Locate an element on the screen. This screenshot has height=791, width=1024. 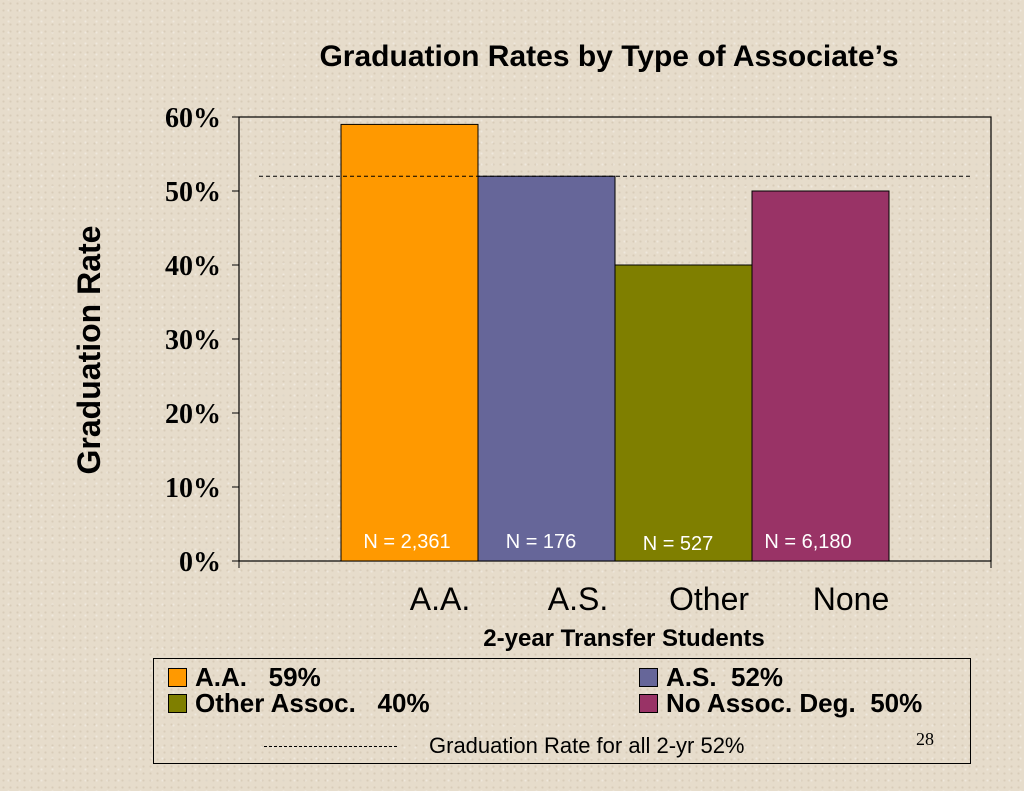
y-tick-label: 20% is located at coordinates (193, 414).